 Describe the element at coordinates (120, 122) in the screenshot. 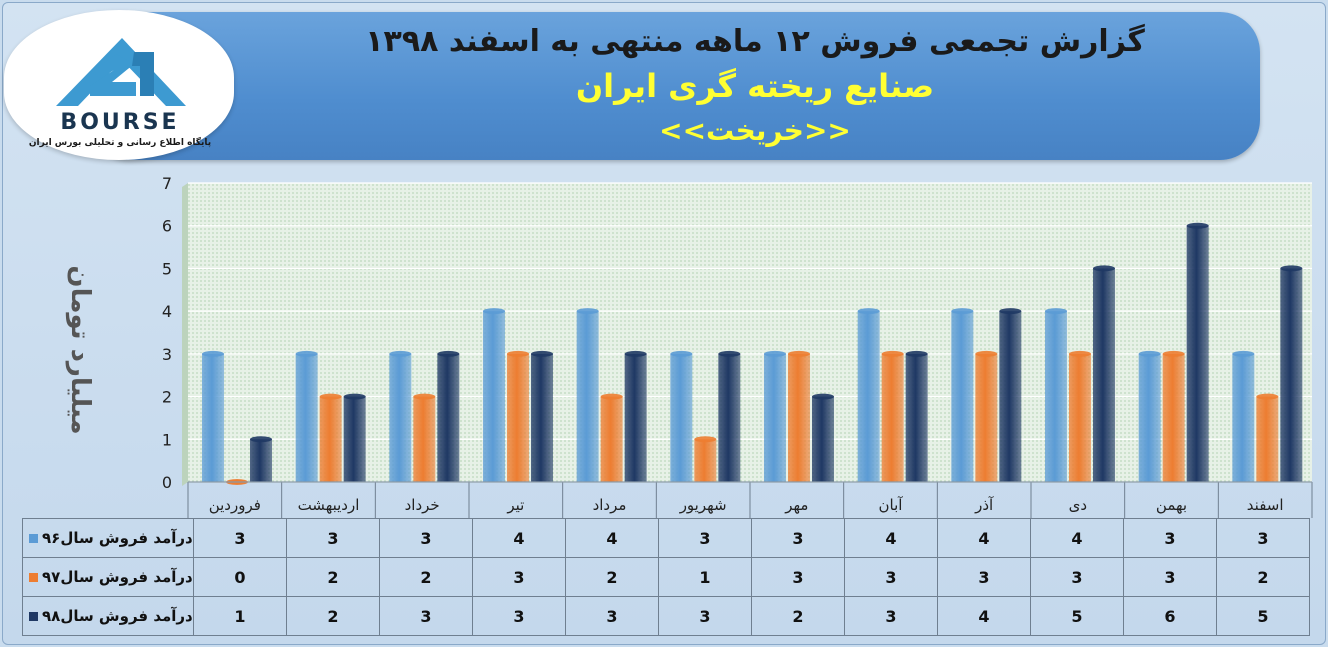

I see `logo-brand: BOURSE` at that location.